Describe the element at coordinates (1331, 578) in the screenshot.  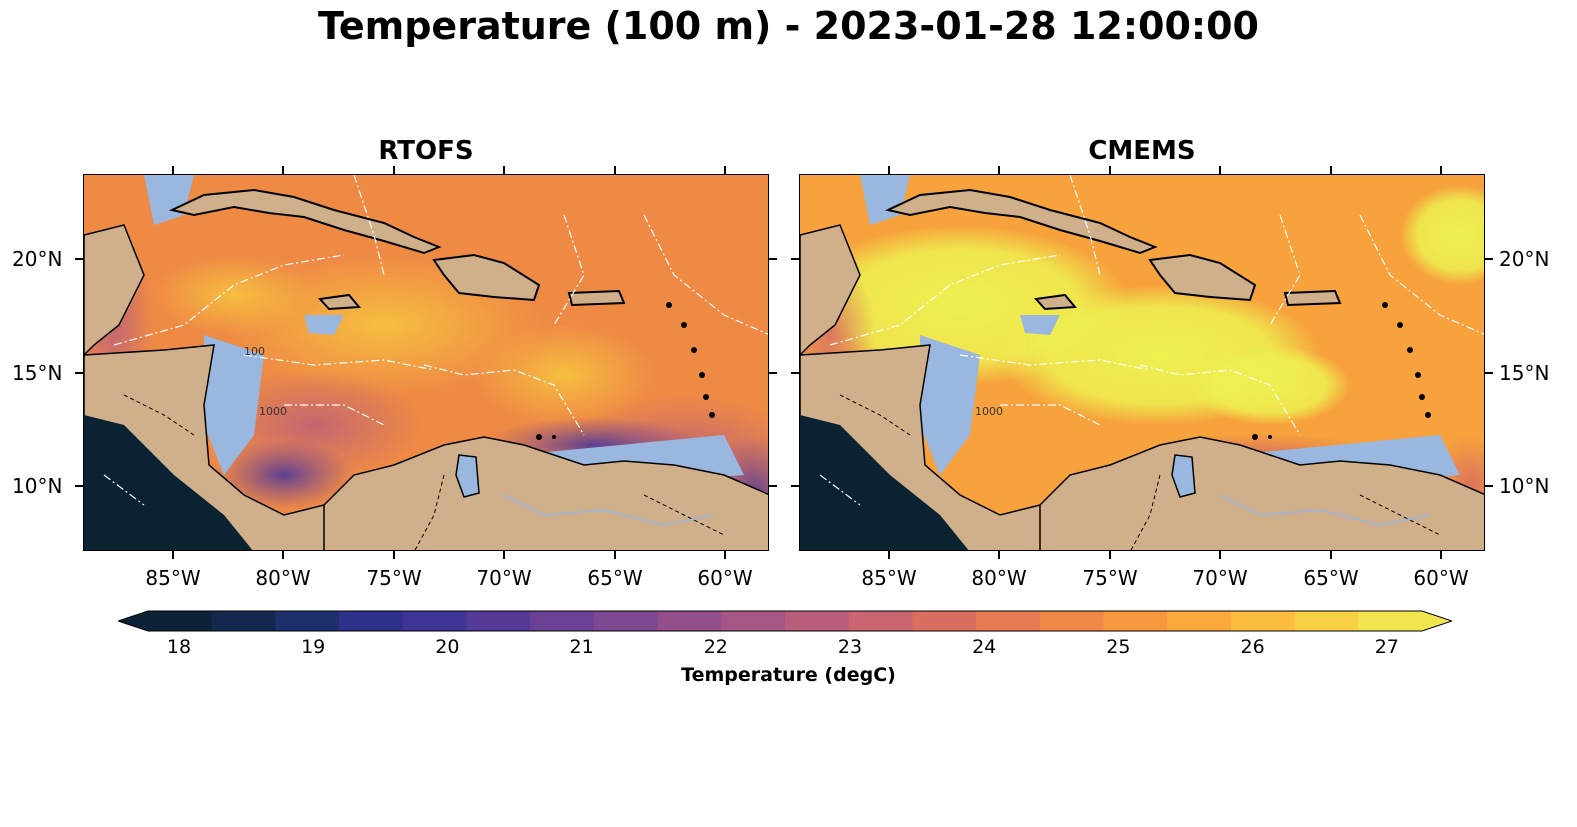
I see `lon-label-65w-right: 65°W` at that location.